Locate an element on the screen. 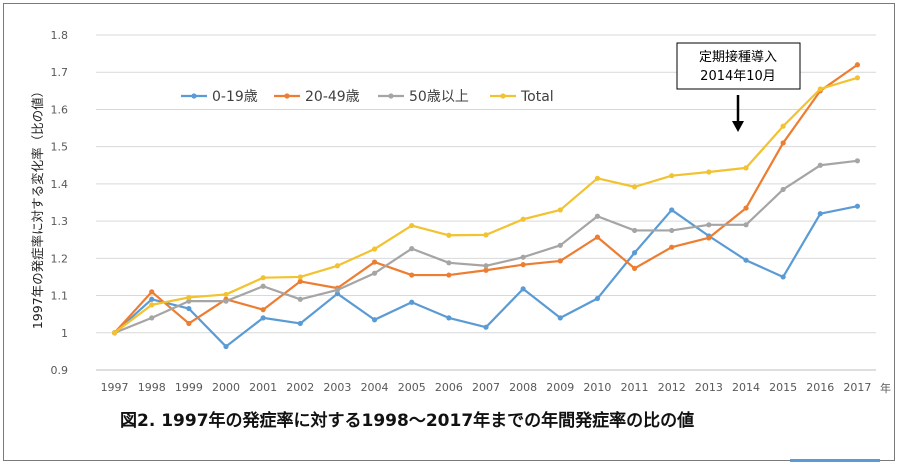 This screenshot has height=466, width=900. annotation-line-1: 定期接種導入 is located at coordinates (738, 57).